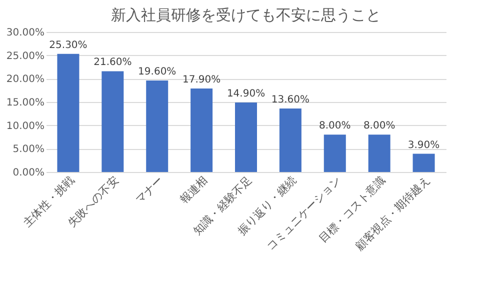 The height and width of the screenshot is (290, 480). Describe the element at coordinates (28, 173) in the screenshot. I see `y-tick-label: 0.00%` at that location.